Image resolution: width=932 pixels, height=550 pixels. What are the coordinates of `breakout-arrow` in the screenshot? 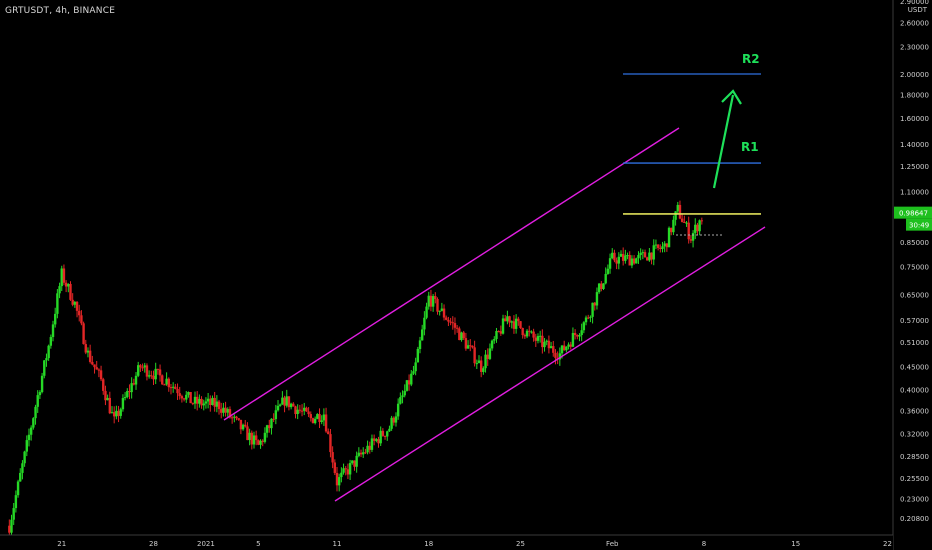 It's located at (723, 141).